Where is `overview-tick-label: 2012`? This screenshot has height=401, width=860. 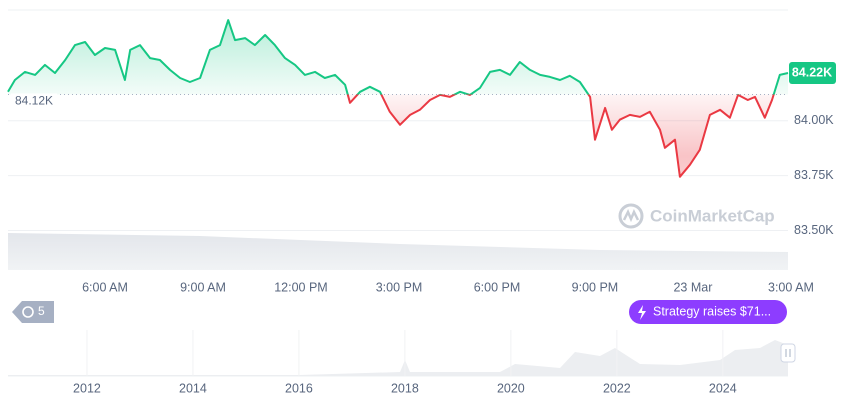 overview-tick-label: 2012 is located at coordinates (87, 388).